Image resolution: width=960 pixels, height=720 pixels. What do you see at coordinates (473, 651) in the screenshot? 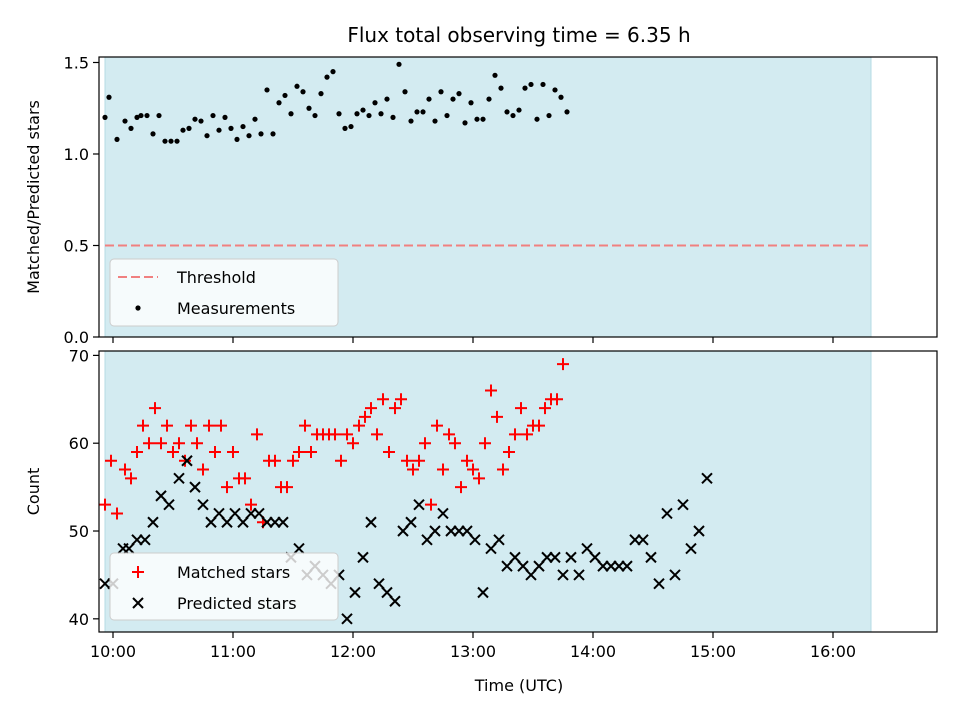
I see `x-tick-label: 13:00` at bounding box center [473, 651].